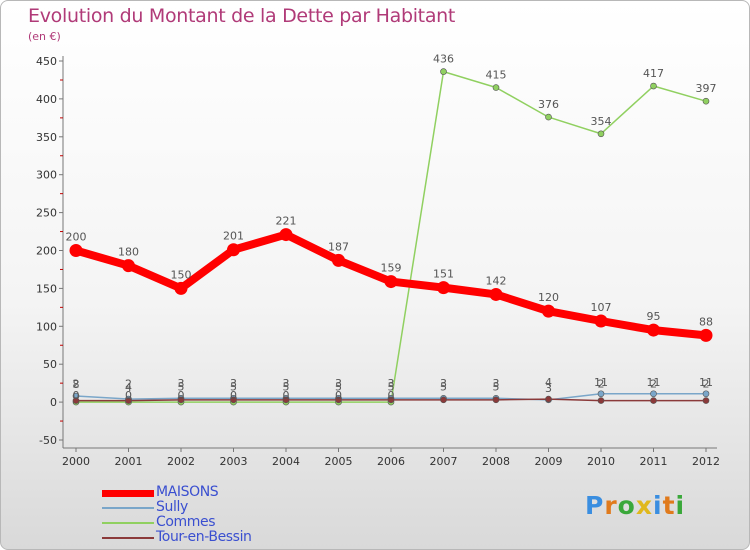 The width and height of the screenshot is (750, 550). I want to click on data-label-maisons: 159, so click(391, 268).